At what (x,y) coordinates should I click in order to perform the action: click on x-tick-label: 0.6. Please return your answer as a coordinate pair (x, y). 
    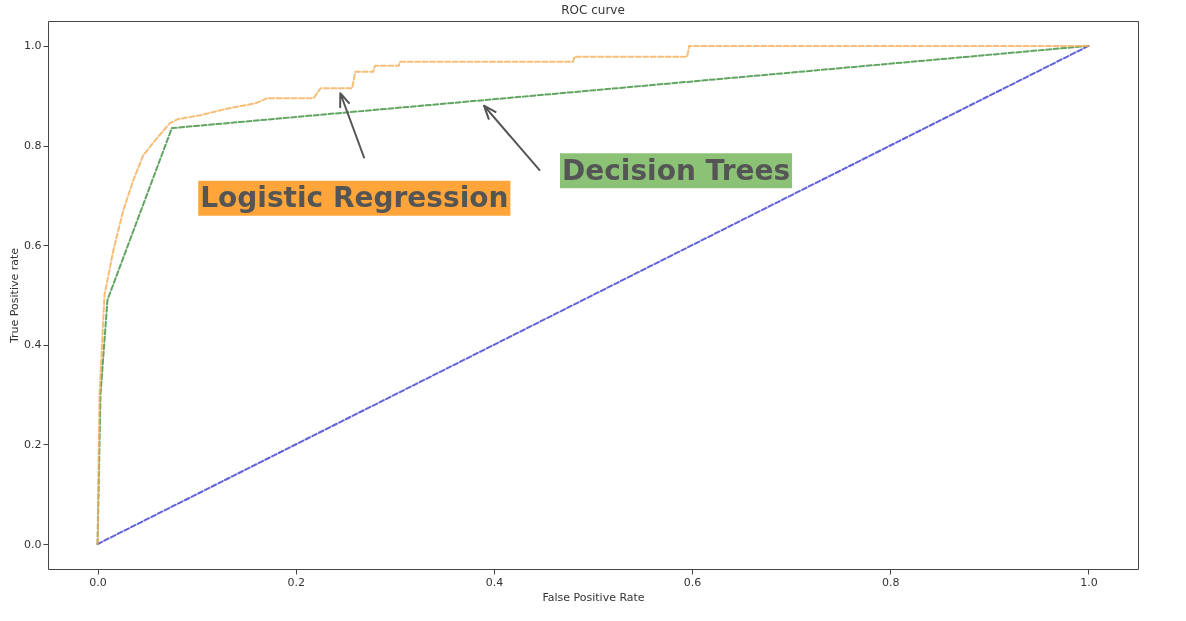
    Looking at the image, I should click on (692, 582).